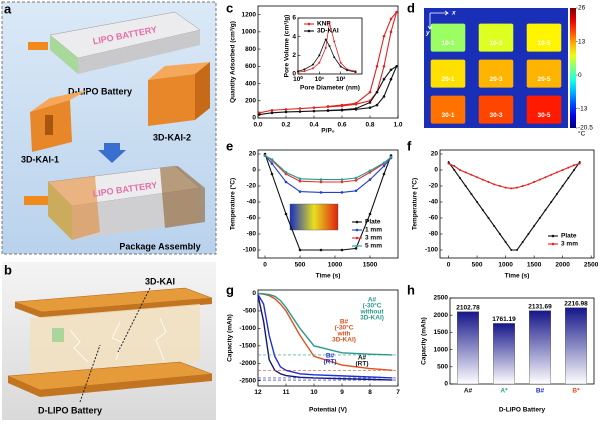  Describe the element at coordinates (64, 54) in the screenshot. I see `battery-end` at that location.